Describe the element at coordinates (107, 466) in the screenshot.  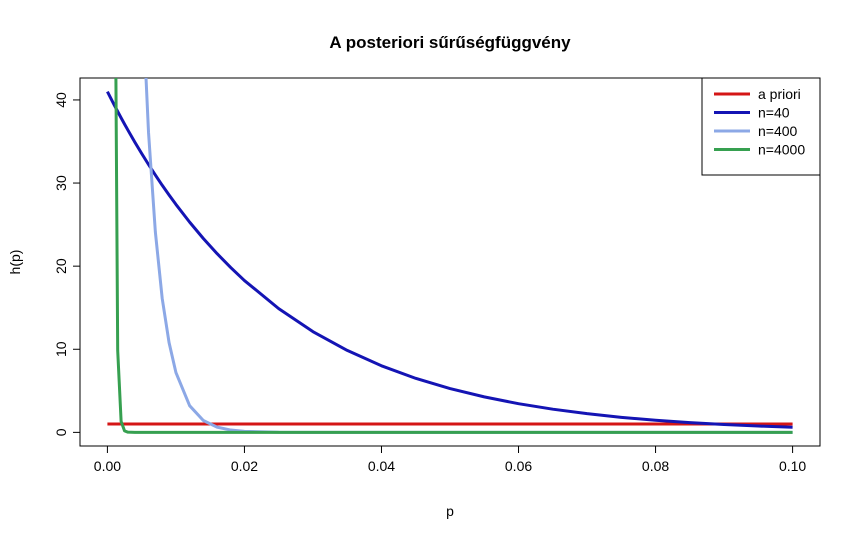
I see `x-tick-label: 0.00` at that location.